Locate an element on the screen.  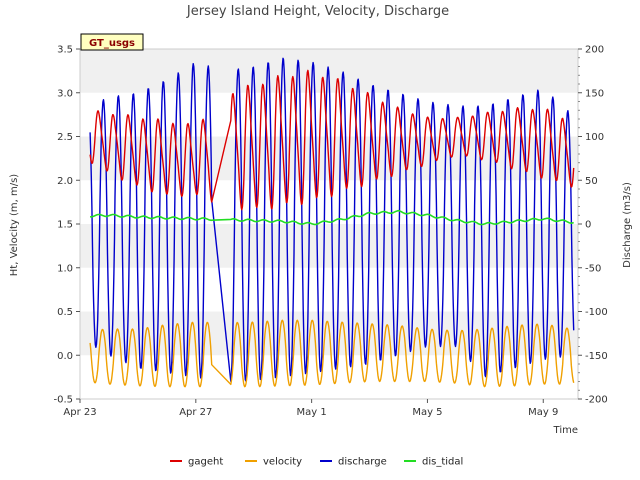
x-tick-label: May 1 is located at coordinates (312, 412).